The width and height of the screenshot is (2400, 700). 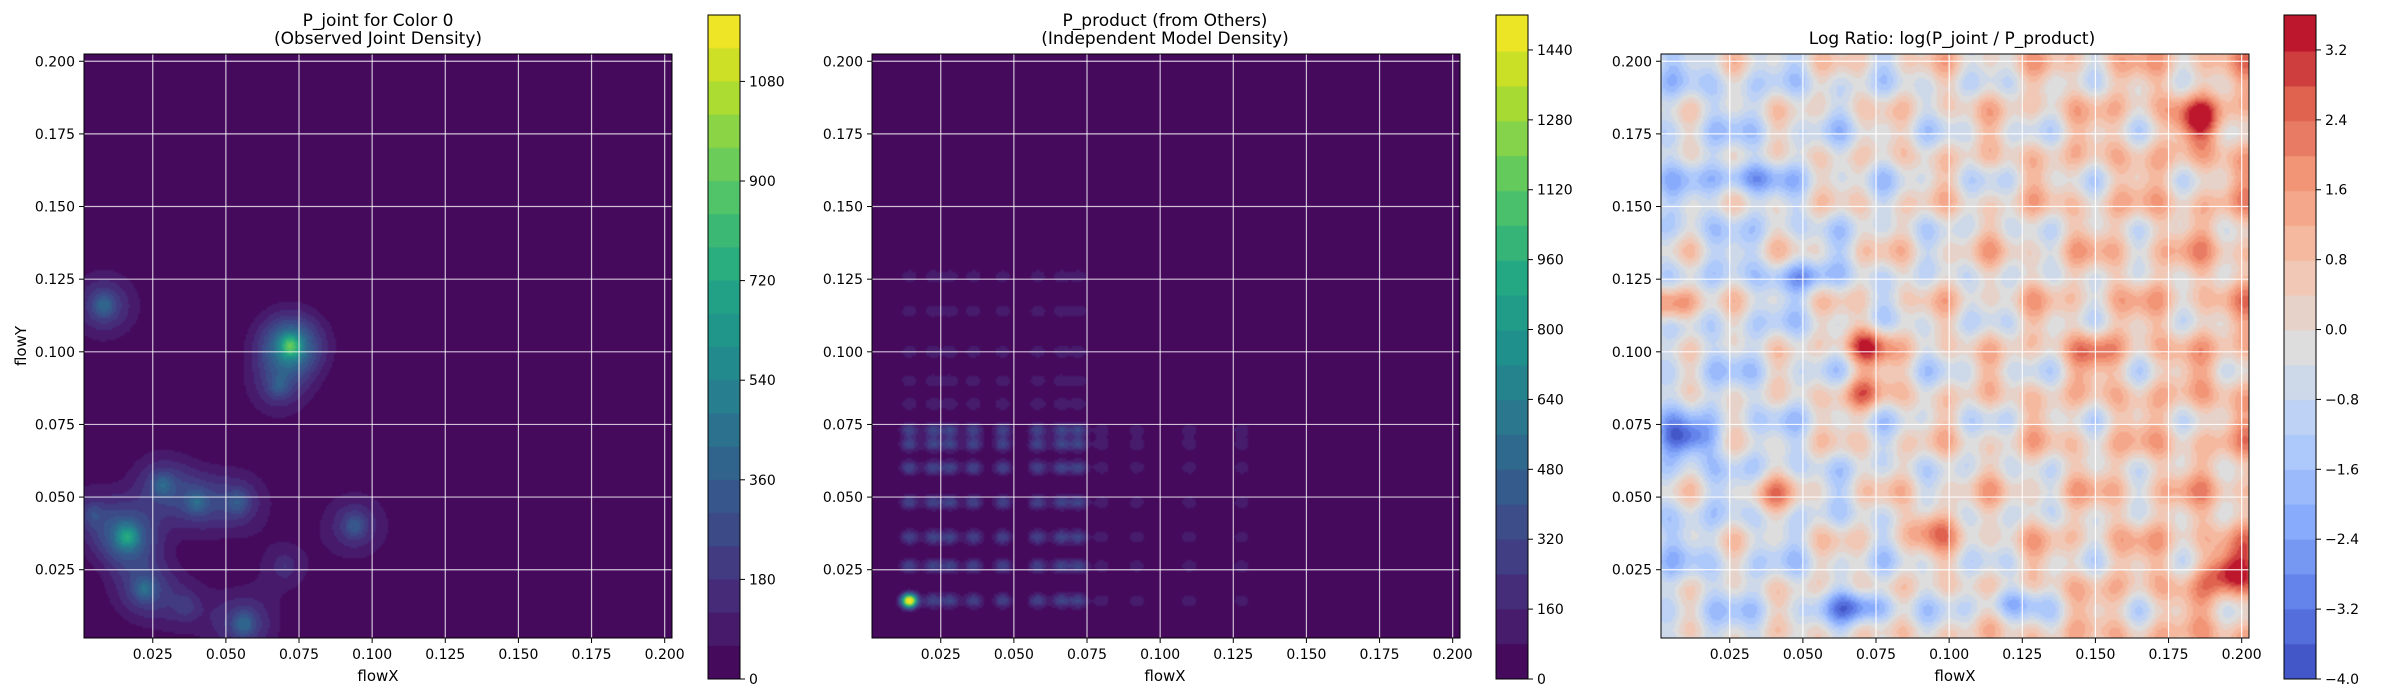 What do you see at coordinates (2336, 261) in the screenshot?
I see `colorbar-tick-label: 0.8` at bounding box center [2336, 261].